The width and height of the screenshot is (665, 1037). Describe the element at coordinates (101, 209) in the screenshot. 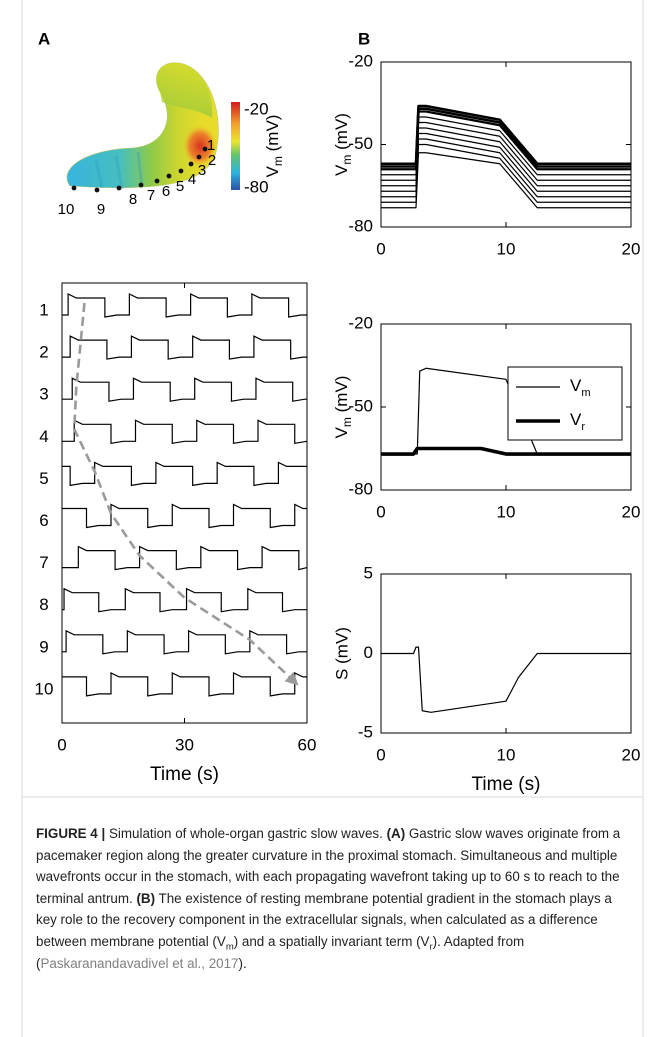

I see `electrode-label: 9` at that location.